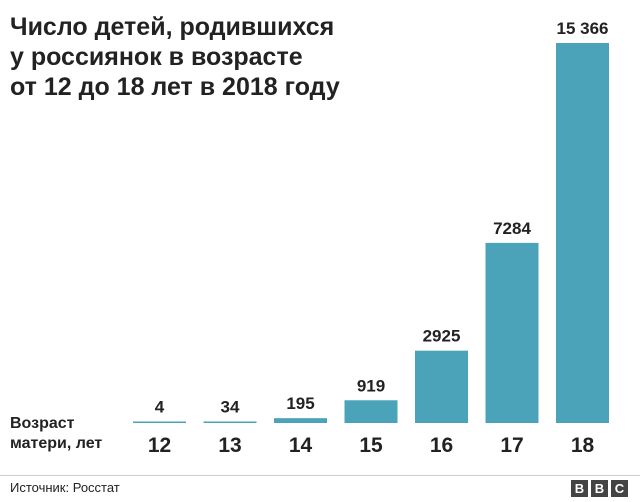 This screenshot has height=502, width=640. What do you see at coordinates (156, 57) in the screenshot?
I see `chart-title-line-2: у россиянок в возрасте` at bounding box center [156, 57].